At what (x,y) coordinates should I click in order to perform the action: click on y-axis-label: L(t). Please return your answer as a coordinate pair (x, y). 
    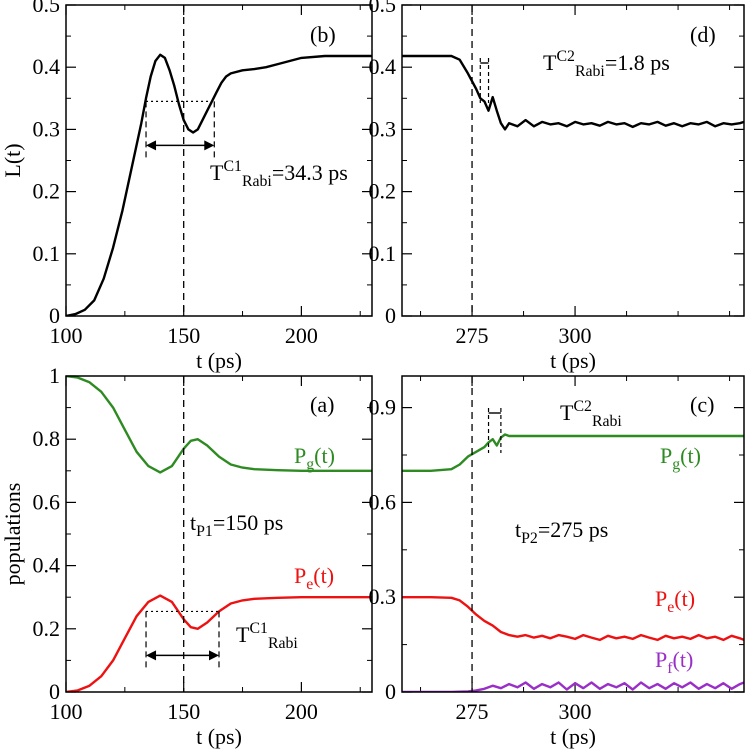
    Looking at the image, I should click on (12, 160).